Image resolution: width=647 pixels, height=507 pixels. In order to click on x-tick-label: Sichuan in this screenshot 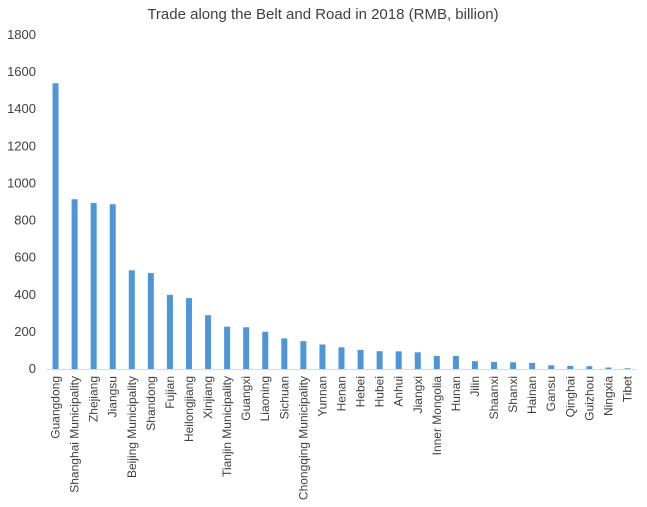, I will do `click(284, 397)`.